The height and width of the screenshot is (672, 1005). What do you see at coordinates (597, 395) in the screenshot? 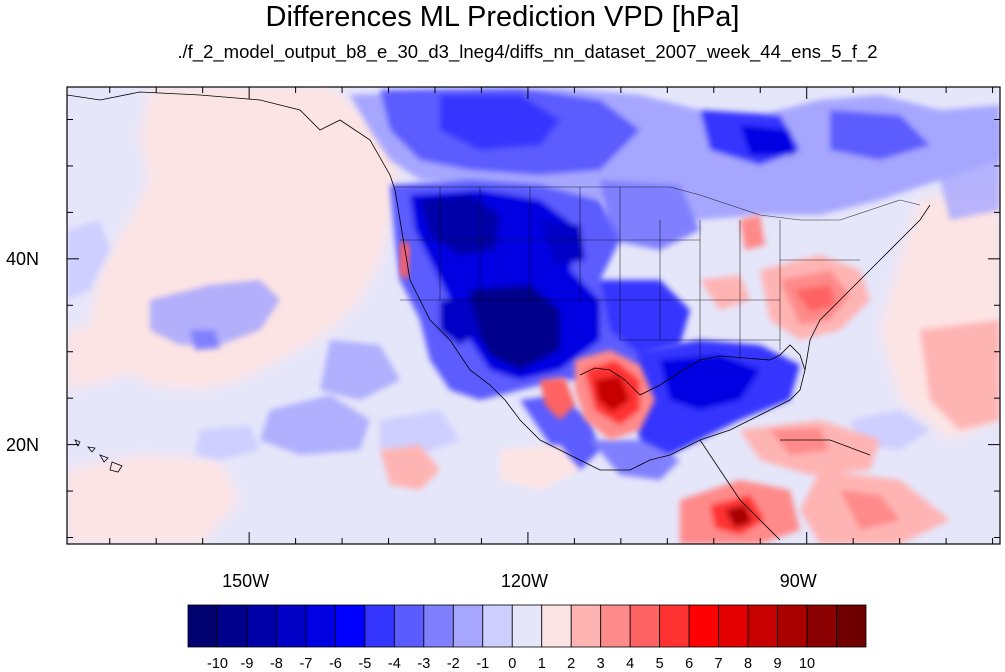
I see `mexico-red-region` at bounding box center [597, 395].